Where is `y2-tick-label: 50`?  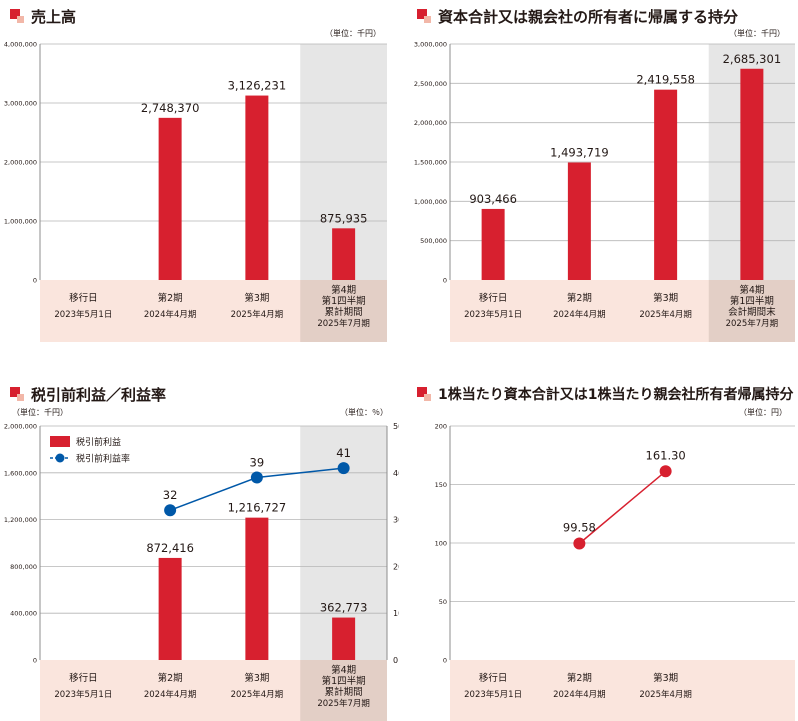
y2-tick-label: 50 is located at coordinates (396, 426).